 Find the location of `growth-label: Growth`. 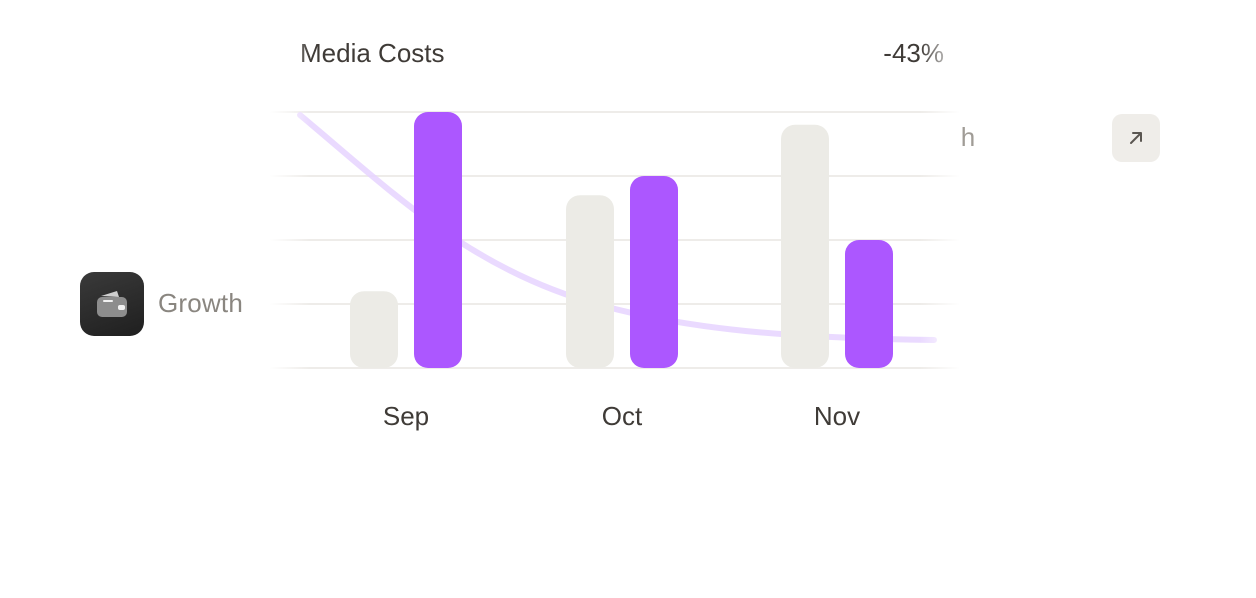

growth-label: Growth is located at coordinates (201, 303).